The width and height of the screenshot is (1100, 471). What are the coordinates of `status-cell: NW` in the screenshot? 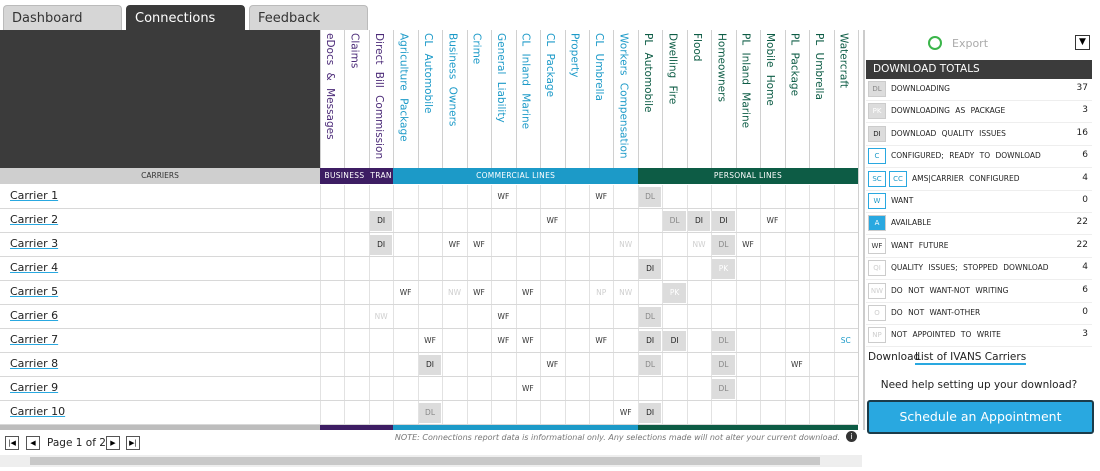 It's located at (381, 316).